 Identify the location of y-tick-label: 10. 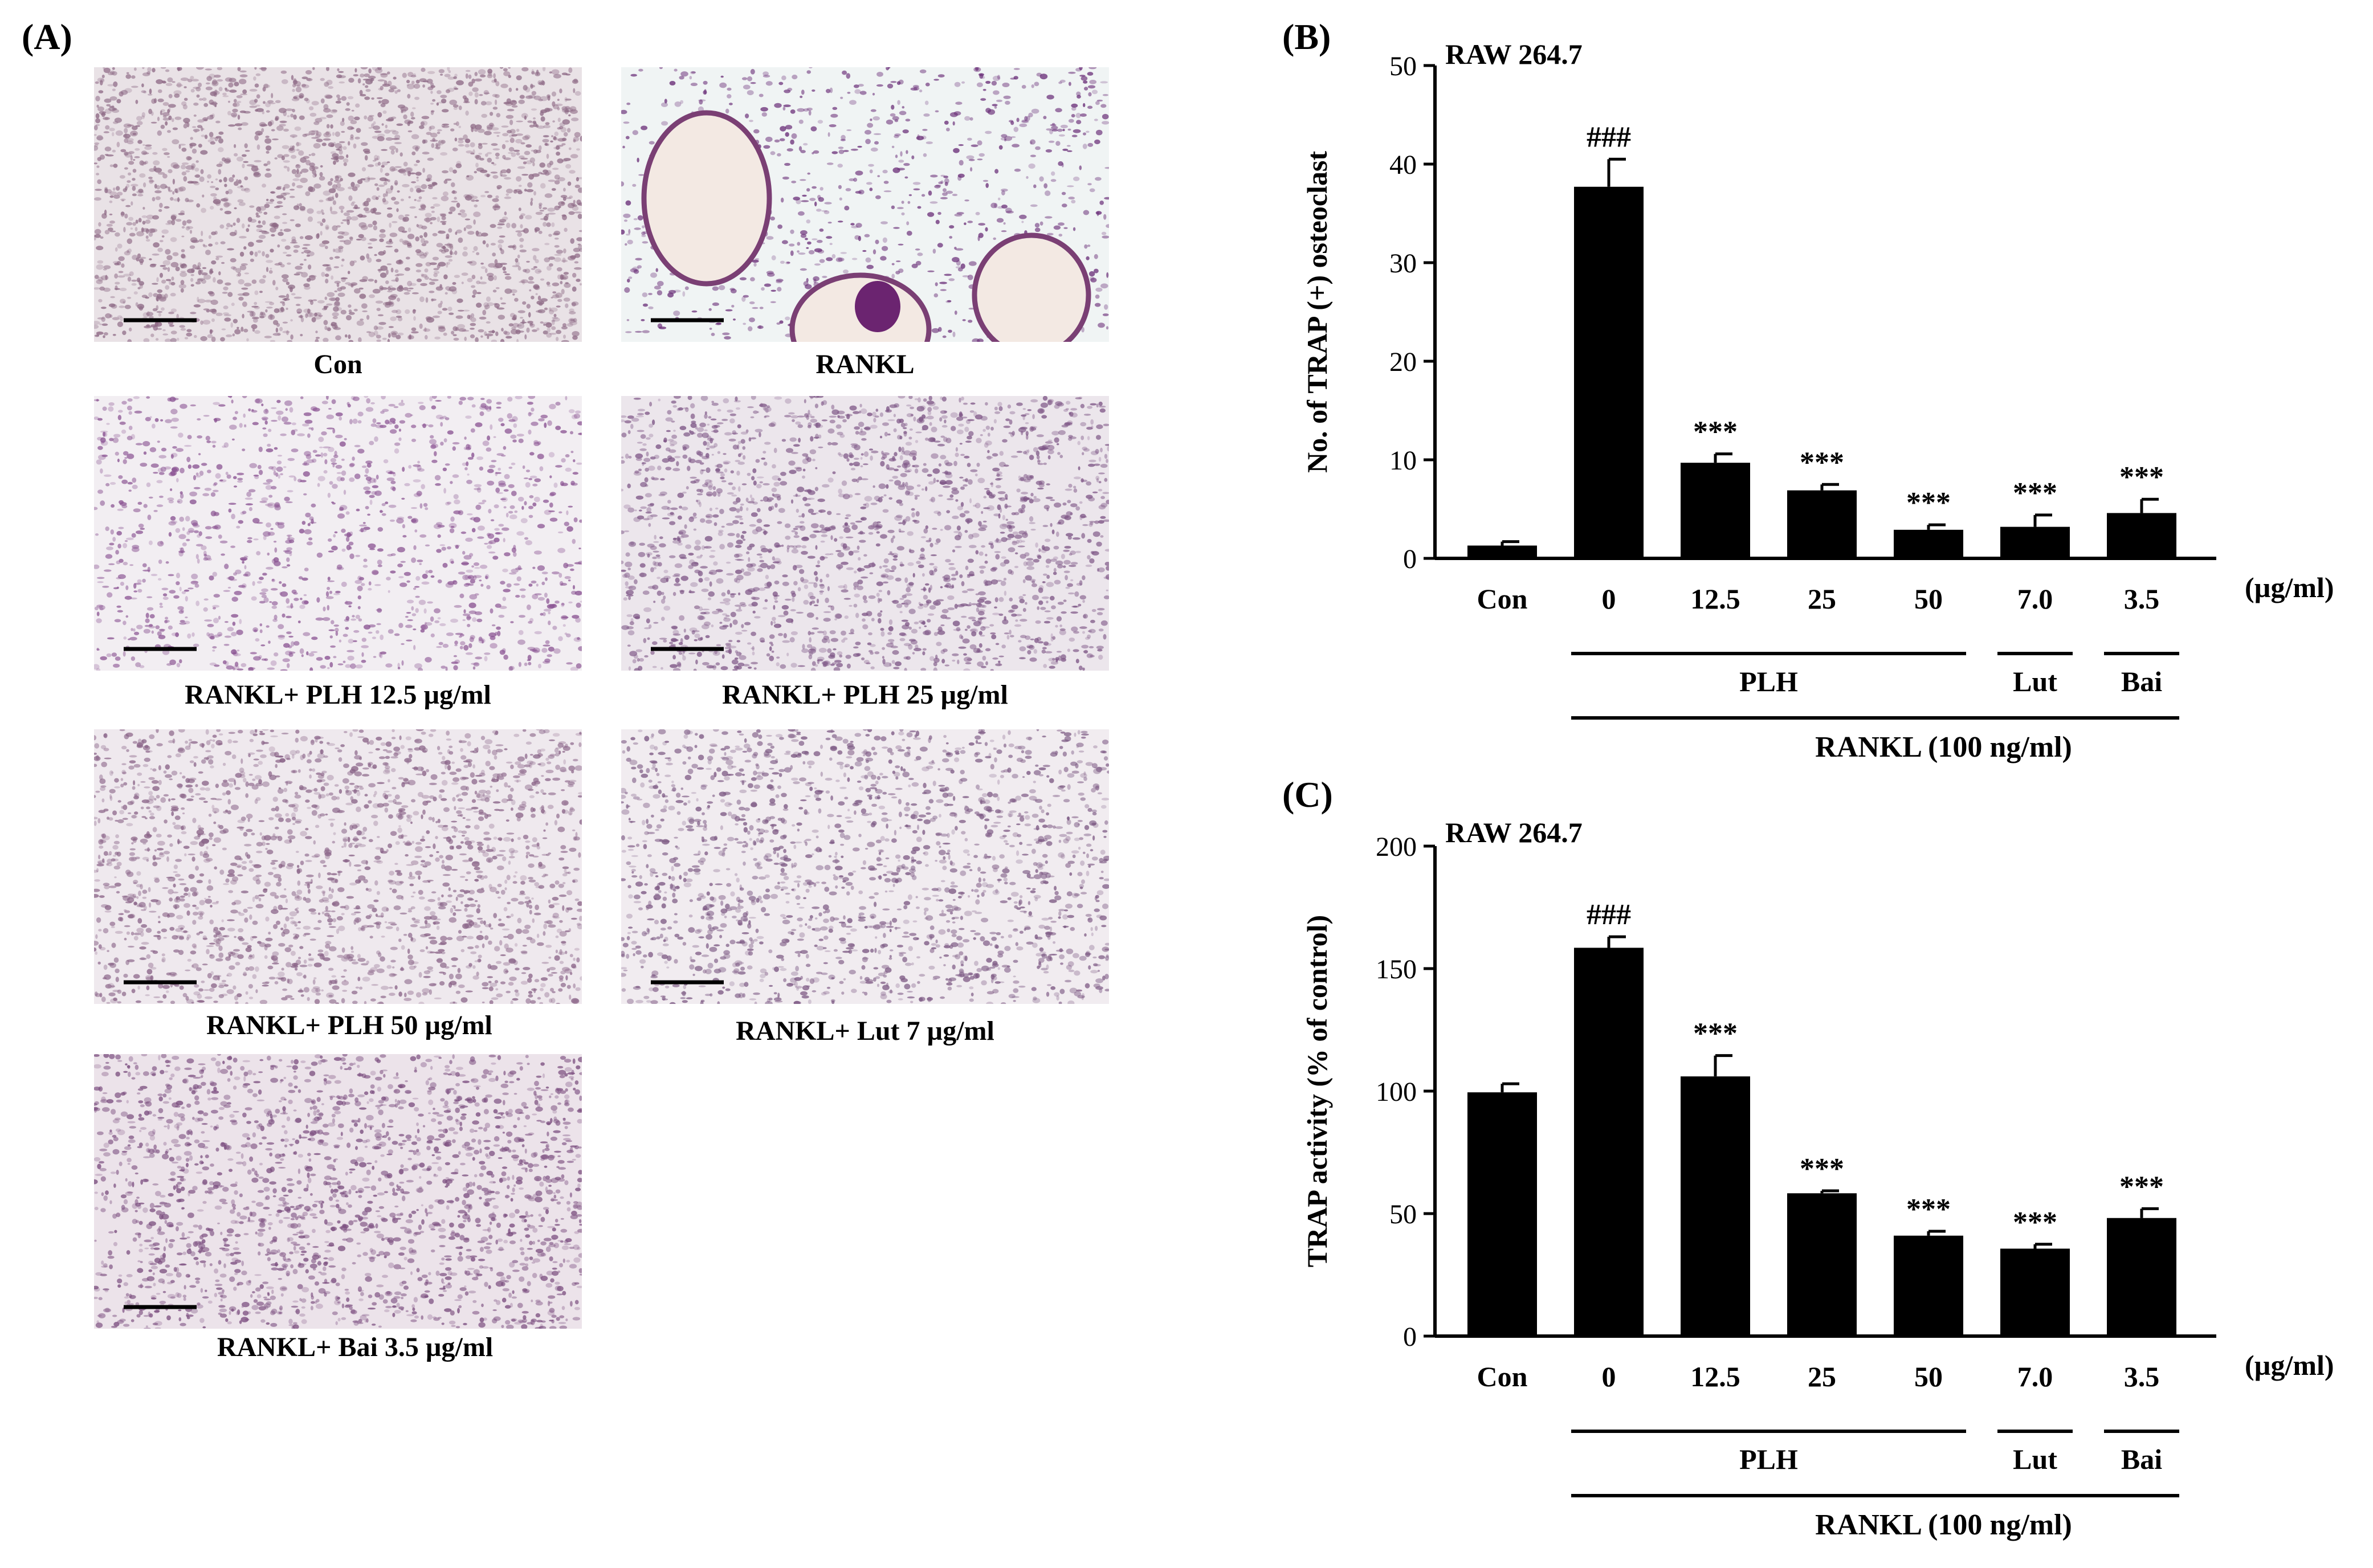
(1403, 461).